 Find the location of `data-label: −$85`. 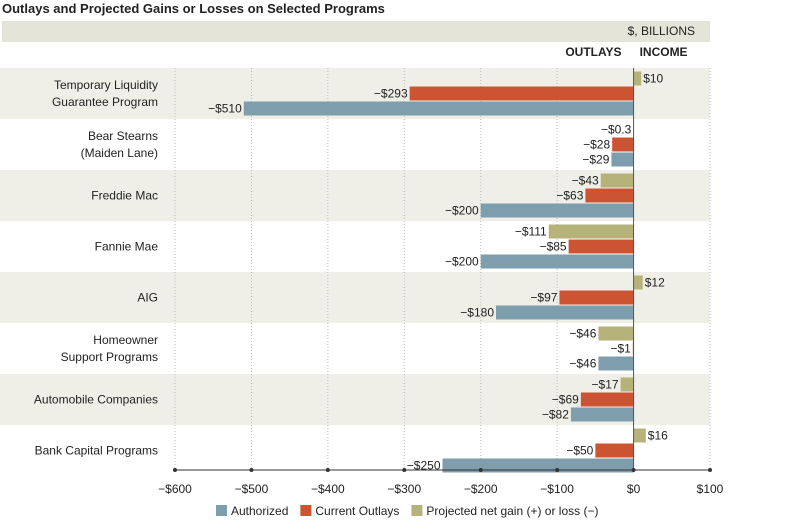

data-label: −$85 is located at coordinates (553, 247).